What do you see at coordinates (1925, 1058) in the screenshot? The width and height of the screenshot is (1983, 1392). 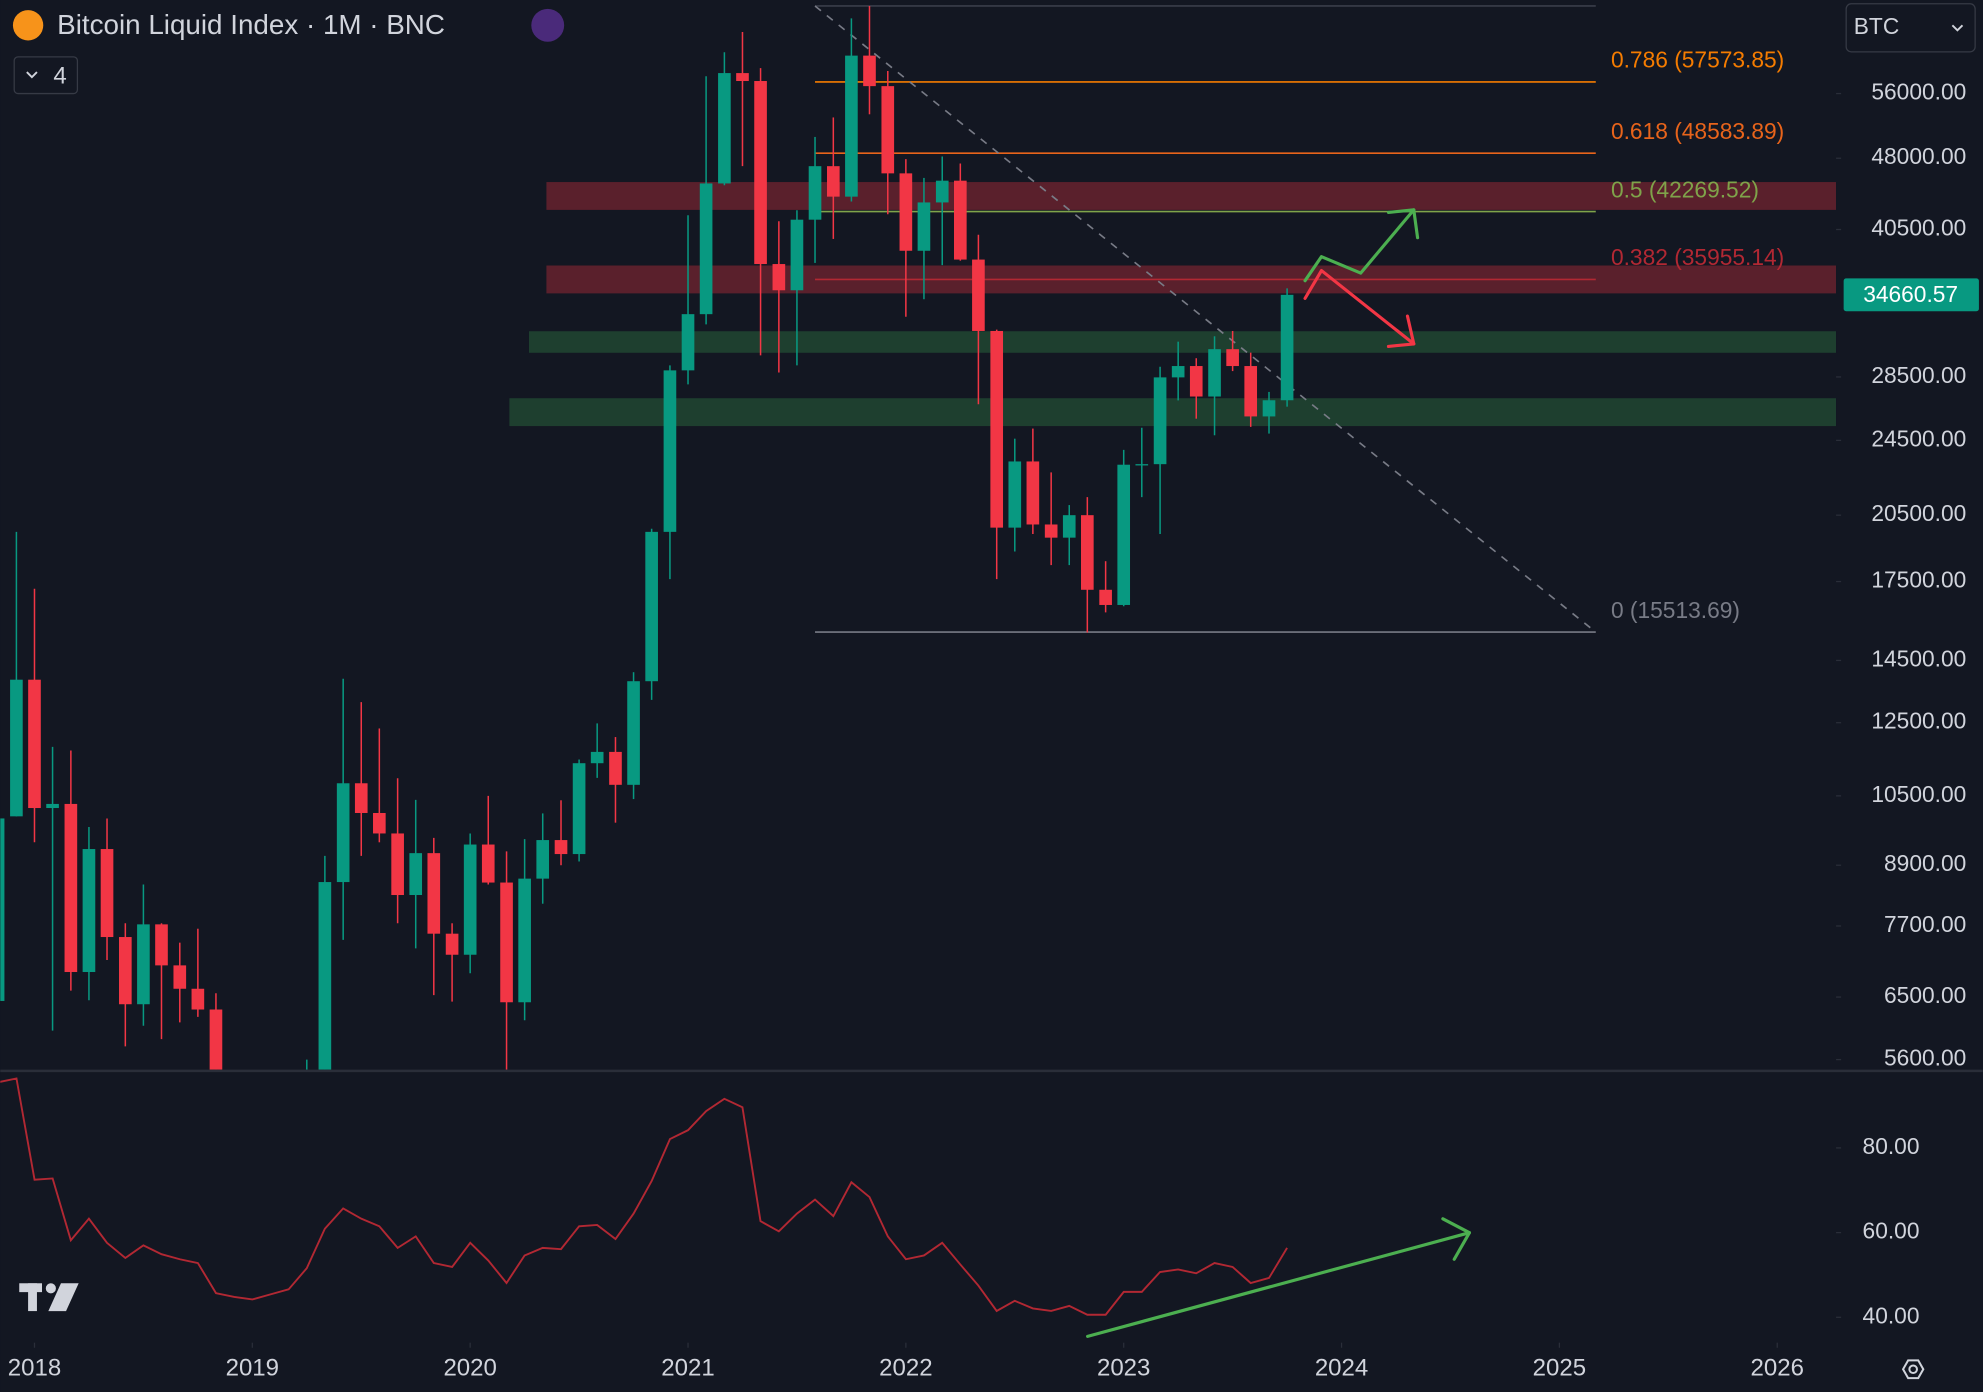 I see `y-tick-label: 5600.00` at bounding box center [1925, 1058].